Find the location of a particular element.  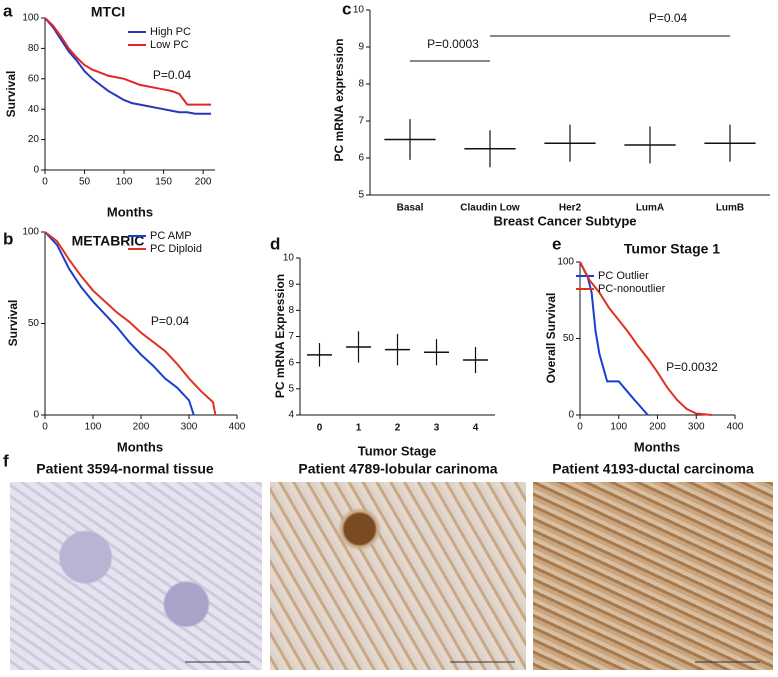

x-tick-label: Basal is located at coordinates (410, 208).